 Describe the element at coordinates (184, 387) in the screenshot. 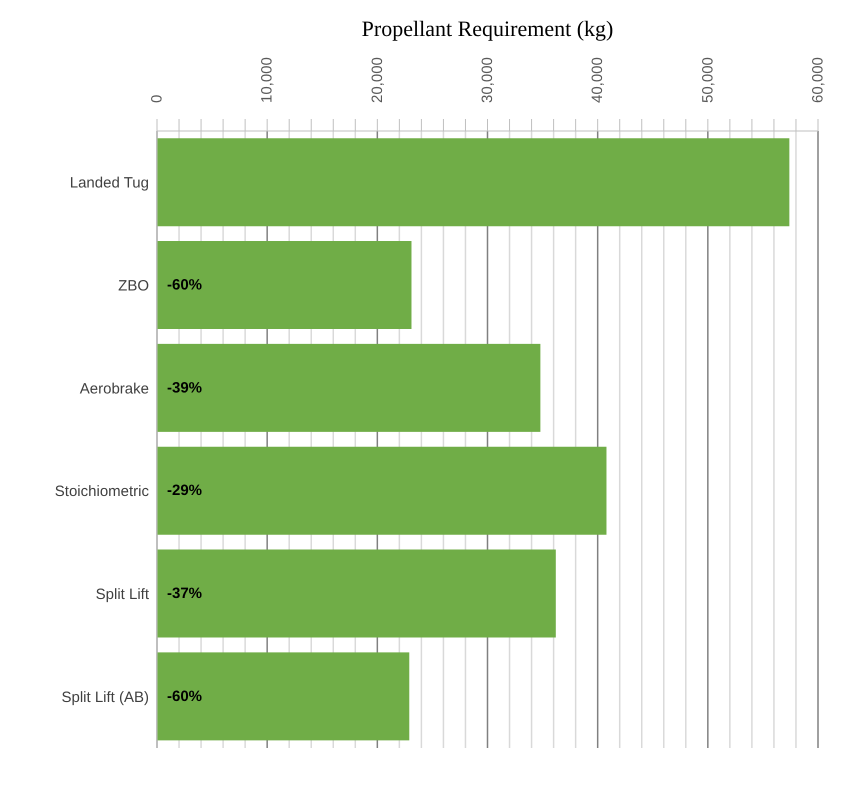

I see `annotation: -39%` at that location.